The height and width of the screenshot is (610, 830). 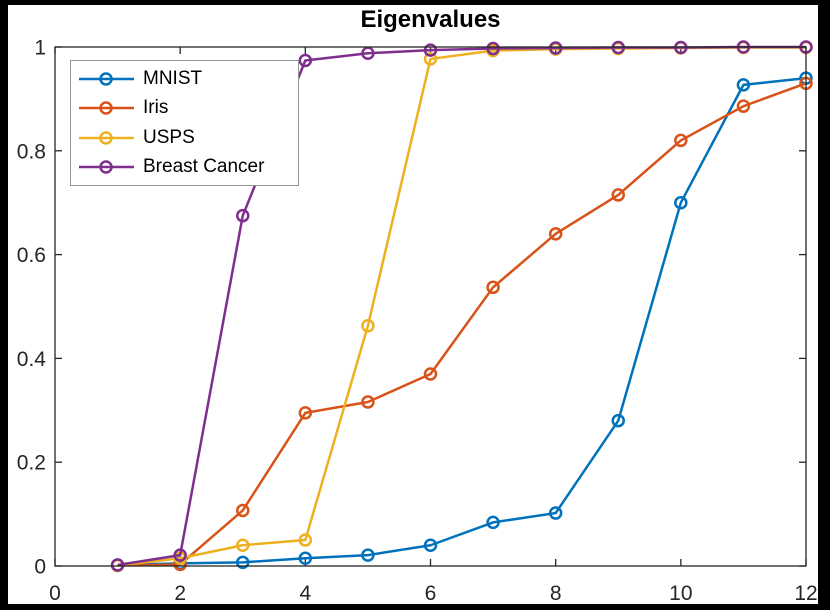 What do you see at coordinates (31, 151) in the screenshot?
I see `y-tick-label: 0.8` at bounding box center [31, 151].